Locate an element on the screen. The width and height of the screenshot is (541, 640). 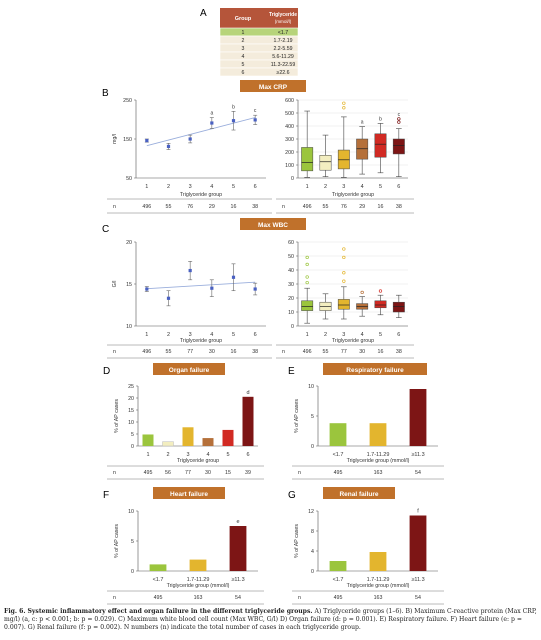
significance-label: d is located at coordinates (247, 393).